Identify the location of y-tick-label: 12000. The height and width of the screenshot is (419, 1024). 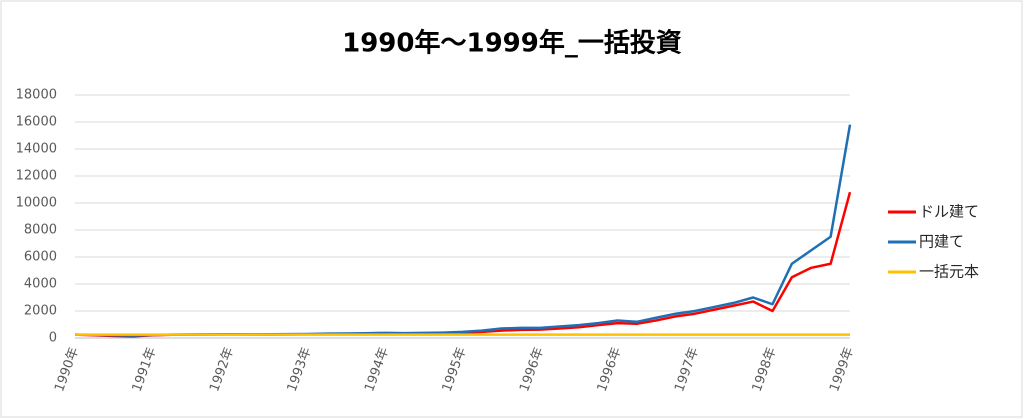
(36, 176).